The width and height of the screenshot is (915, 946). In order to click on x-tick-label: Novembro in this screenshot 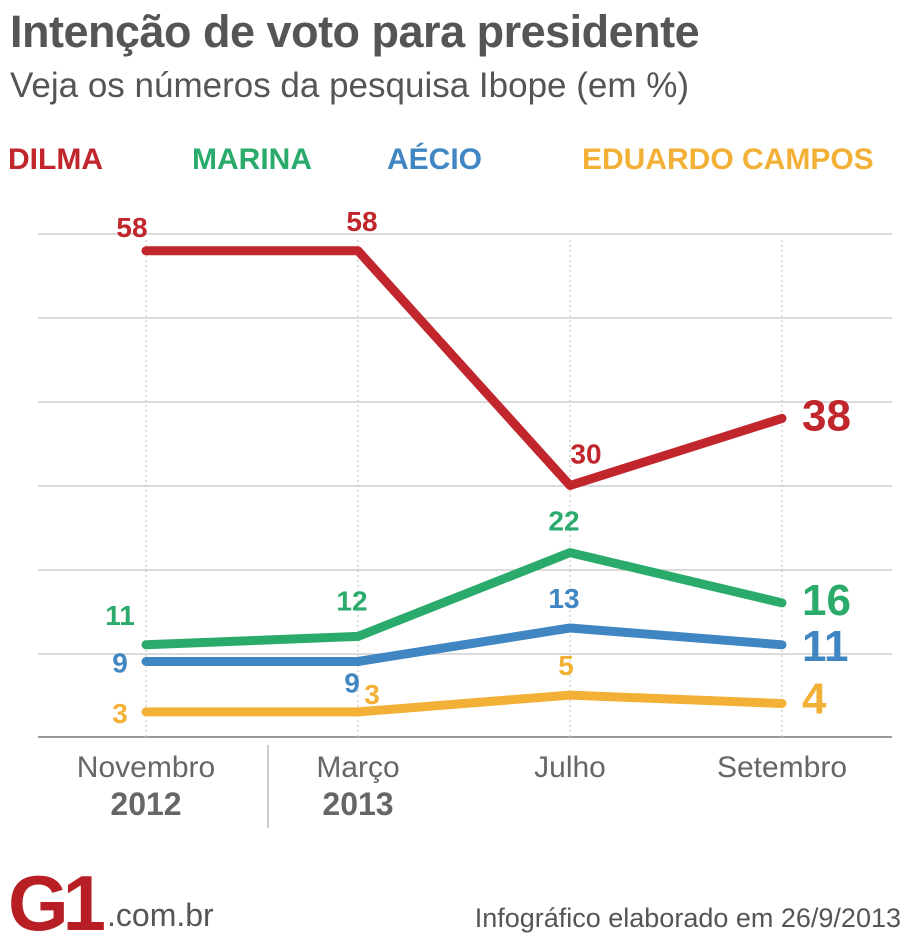, I will do `click(146, 767)`.